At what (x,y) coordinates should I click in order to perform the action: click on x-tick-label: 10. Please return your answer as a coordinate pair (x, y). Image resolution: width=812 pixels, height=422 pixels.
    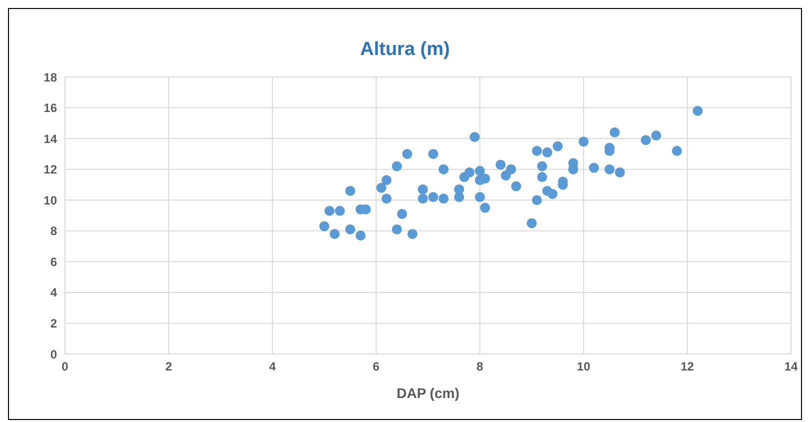
    Looking at the image, I should click on (583, 367).